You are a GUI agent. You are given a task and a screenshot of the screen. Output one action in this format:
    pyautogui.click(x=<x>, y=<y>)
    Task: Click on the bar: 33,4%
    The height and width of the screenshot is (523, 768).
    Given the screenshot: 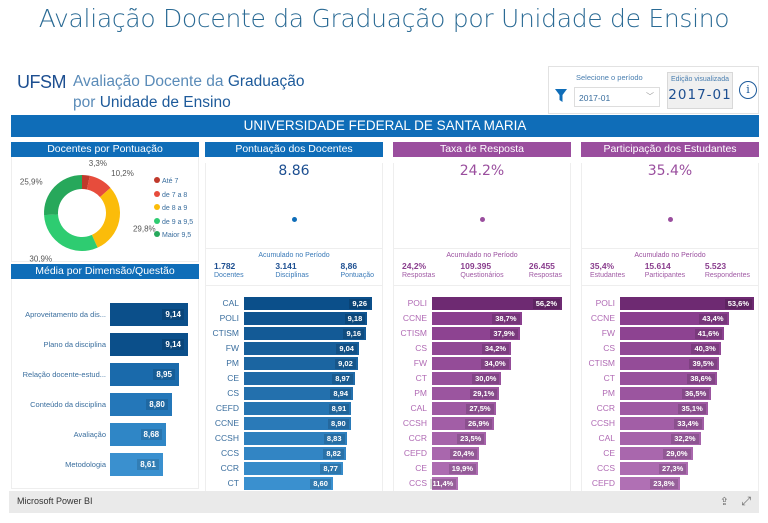 What is the action you would take?
    pyautogui.click(x=662, y=423)
    